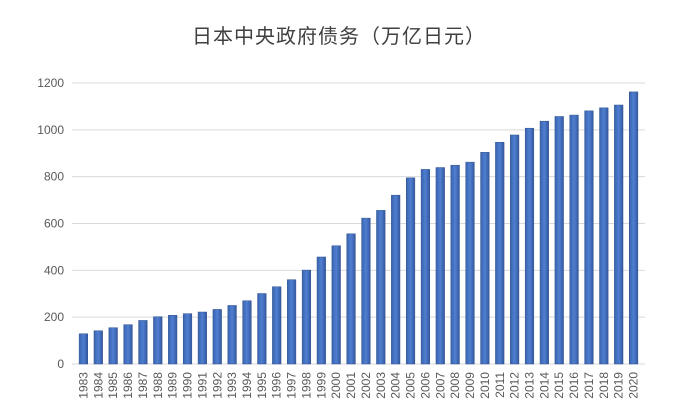 This screenshot has height=420, width=678. I want to click on y-tick-label: 200, so click(54, 317).